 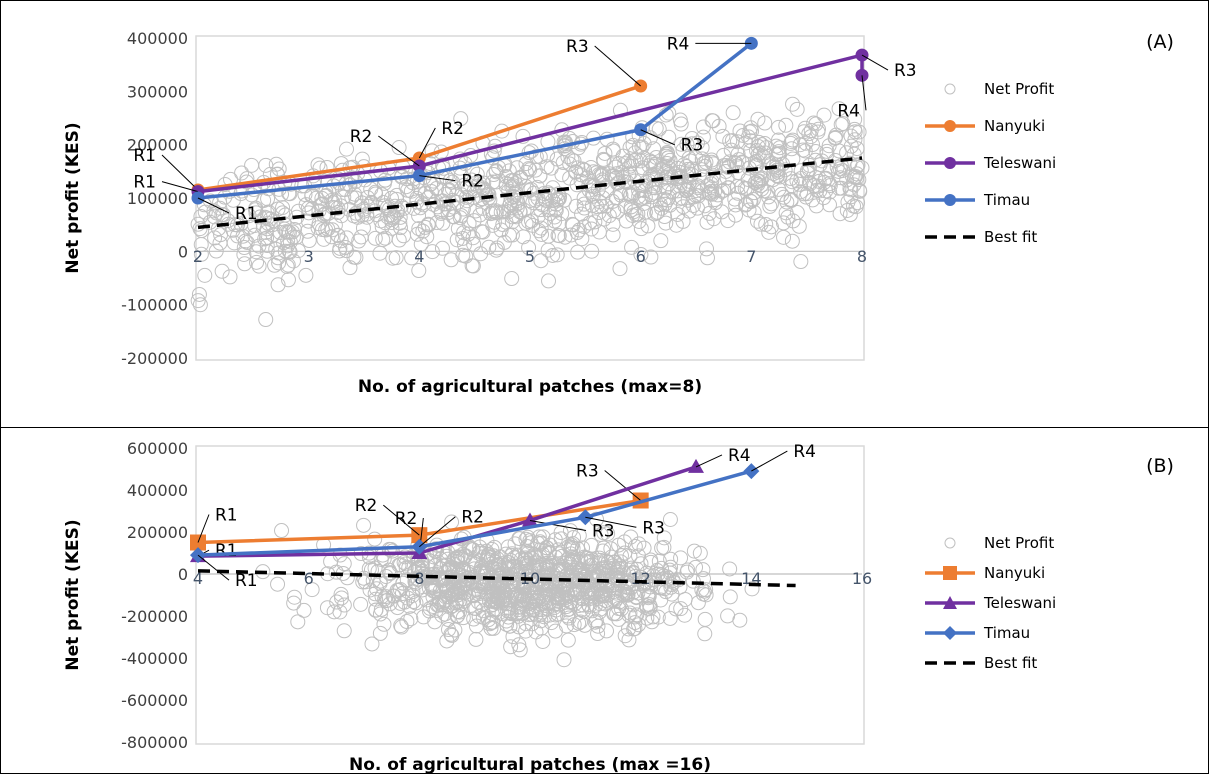 What do you see at coordinates (604, 427) in the screenshot?
I see `panel-divider` at bounding box center [604, 427].